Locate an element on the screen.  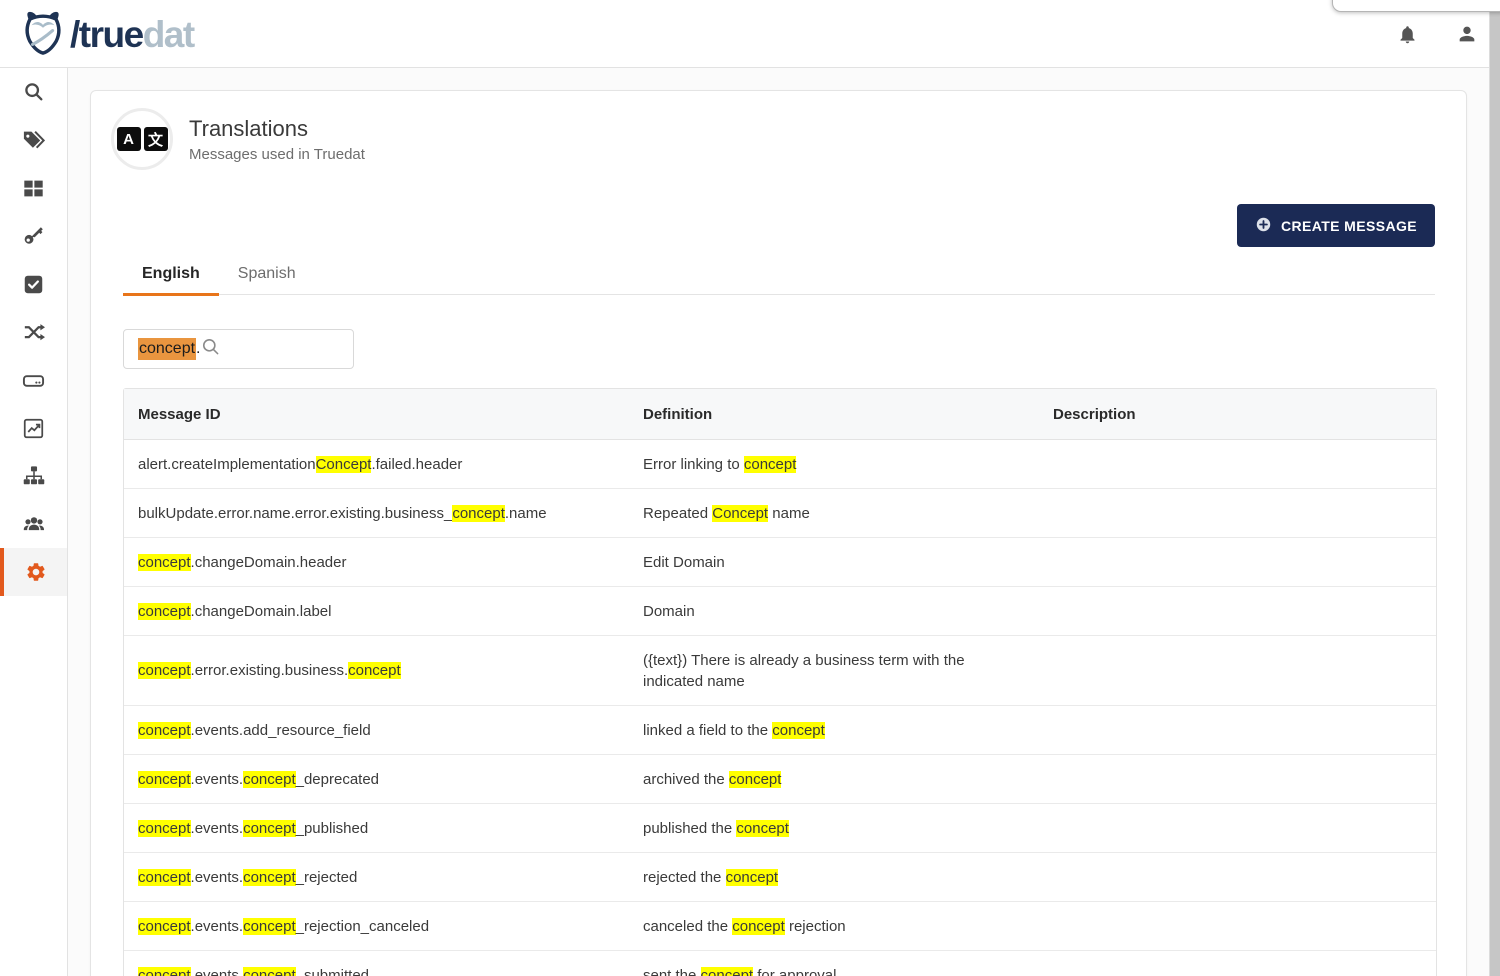
table-cell: Domain is located at coordinates (669, 611).